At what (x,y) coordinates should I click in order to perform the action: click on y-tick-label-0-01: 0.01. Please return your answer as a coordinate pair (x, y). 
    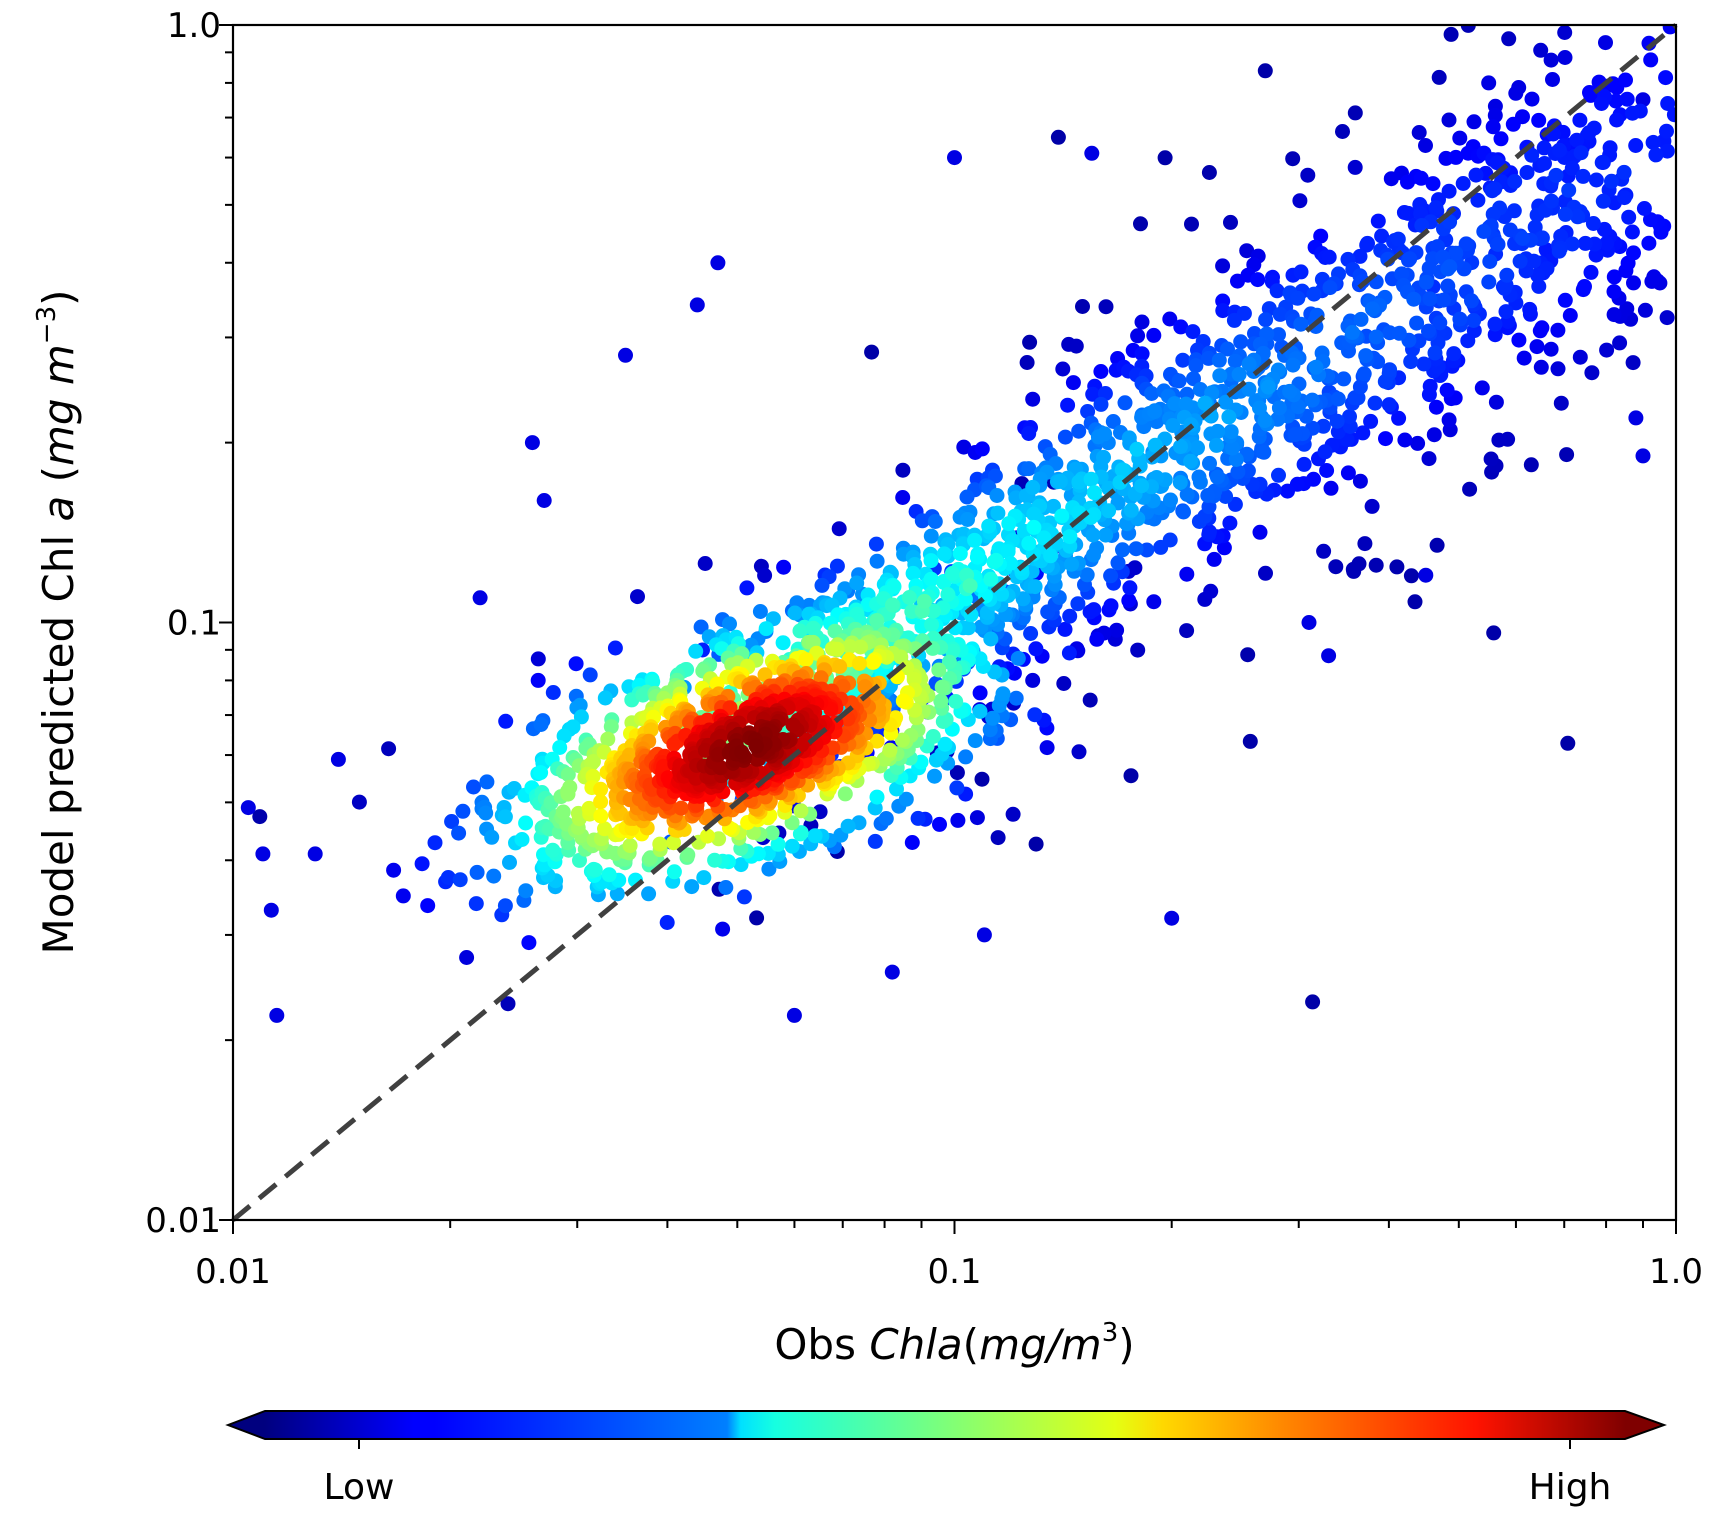
    Looking at the image, I should click on (183, 1221).